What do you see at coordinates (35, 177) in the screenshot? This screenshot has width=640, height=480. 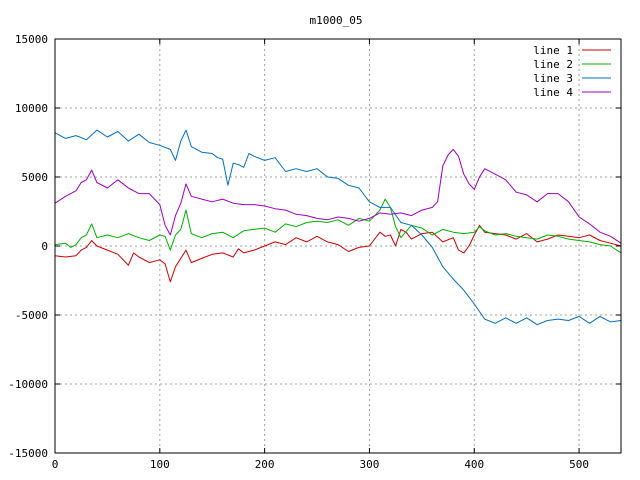 I see `y-tick-label: 5000` at bounding box center [35, 177].